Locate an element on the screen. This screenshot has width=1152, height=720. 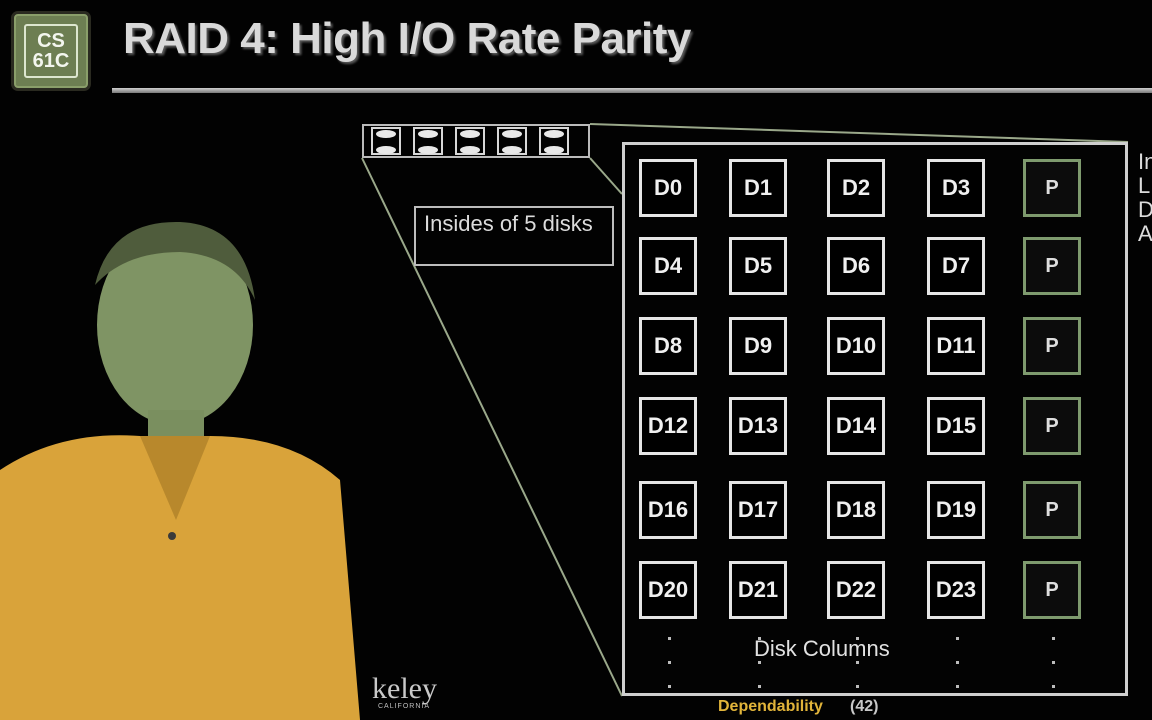
data-block: D13 is located at coordinates (758, 426).